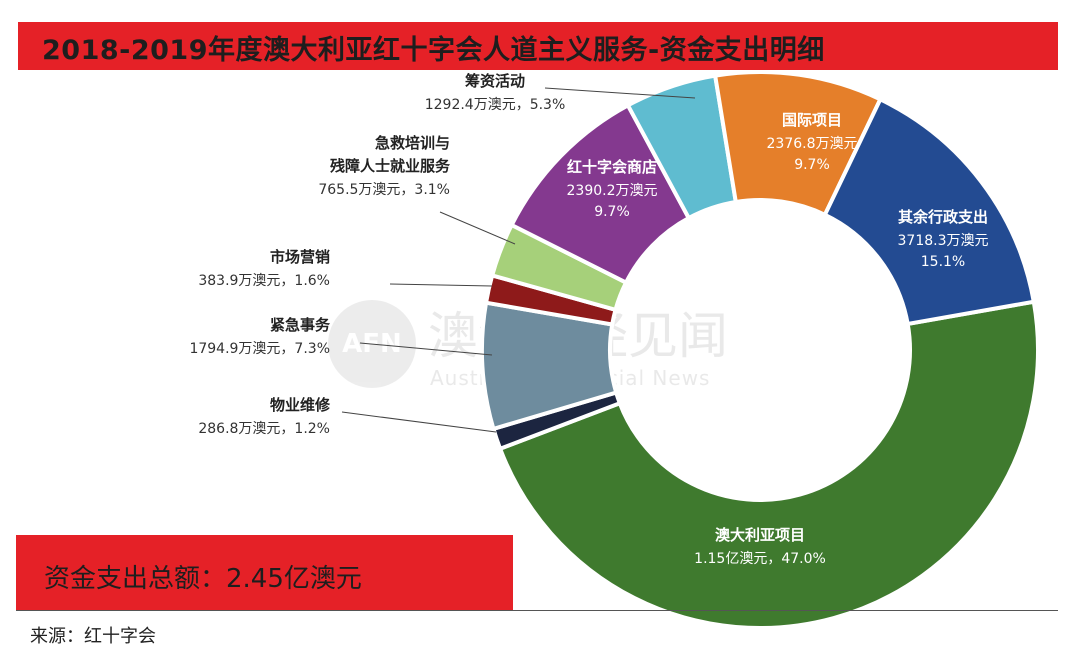  What do you see at coordinates (300, 257) in the screenshot?
I see `slice-name: 市场营销` at bounding box center [300, 257].